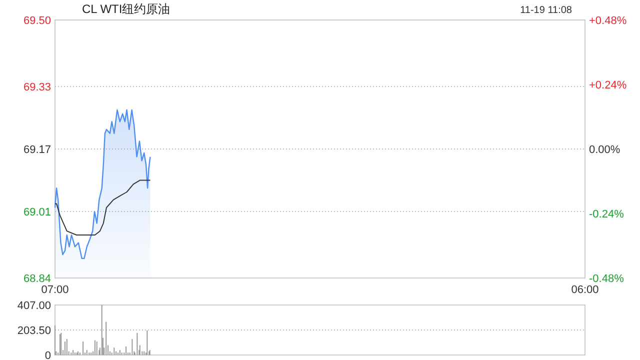 The width and height of the screenshot is (640, 360). I want to click on y2-tick-label: -0.48%, so click(606, 278).